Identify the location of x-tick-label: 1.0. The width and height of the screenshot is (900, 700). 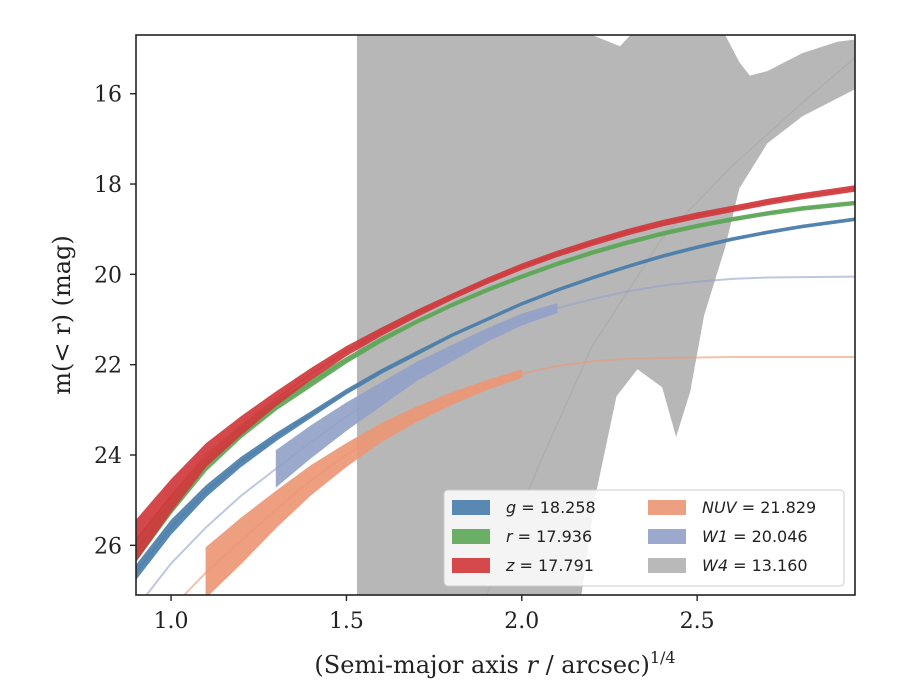
(171, 621).